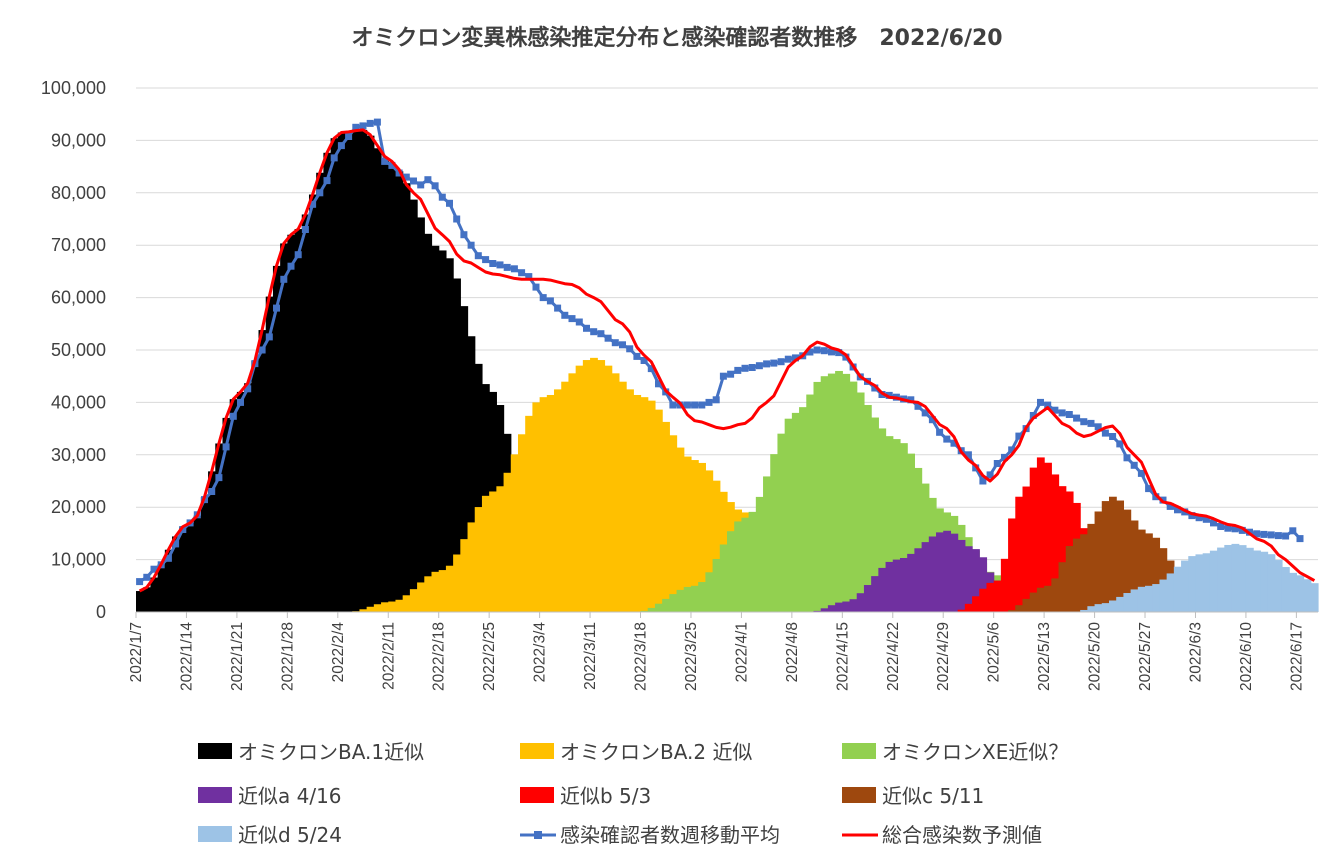 The width and height of the screenshot is (1326, 862). I want to click on y-tick-label: 30,000, so click(78, 455).